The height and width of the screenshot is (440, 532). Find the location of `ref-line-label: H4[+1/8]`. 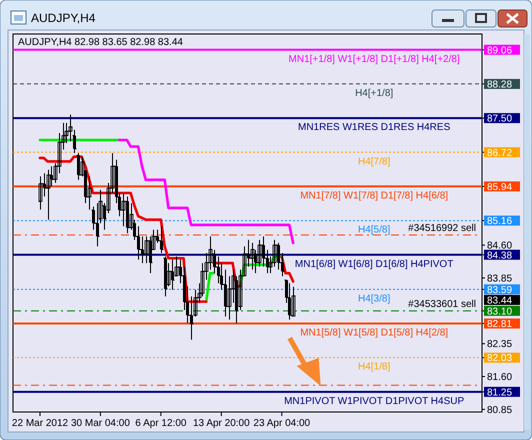

ref-line-label: H4[+1/8] is located at coordinates (374, 93).